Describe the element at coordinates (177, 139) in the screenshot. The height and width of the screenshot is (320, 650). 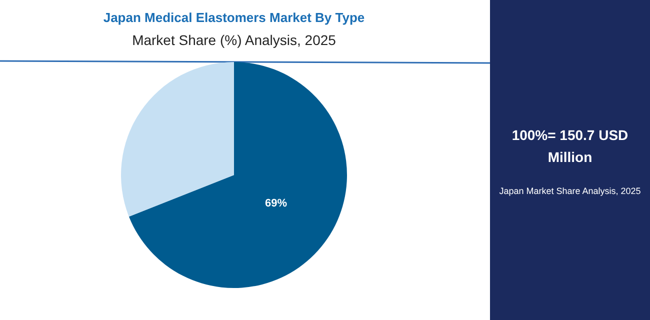
I see `pie-slice` at that location.